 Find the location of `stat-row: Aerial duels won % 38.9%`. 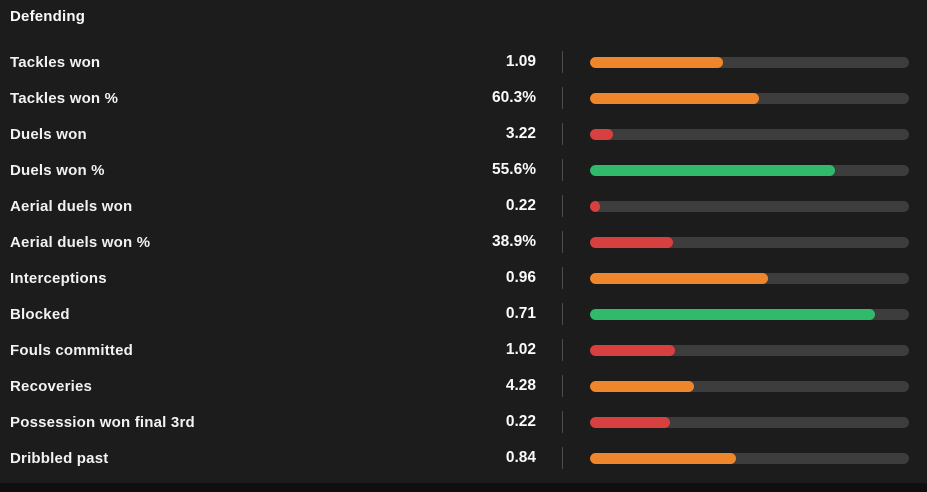

stat-row: Aerial duels won % 38.9% is located at coordinates (463, 242).